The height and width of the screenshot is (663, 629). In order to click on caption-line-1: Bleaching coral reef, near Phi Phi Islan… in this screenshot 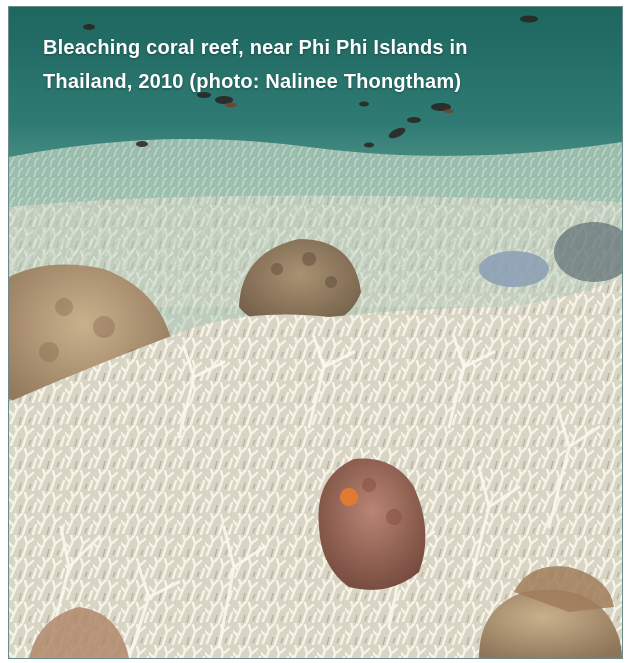, I will do `click(255, 48)`.